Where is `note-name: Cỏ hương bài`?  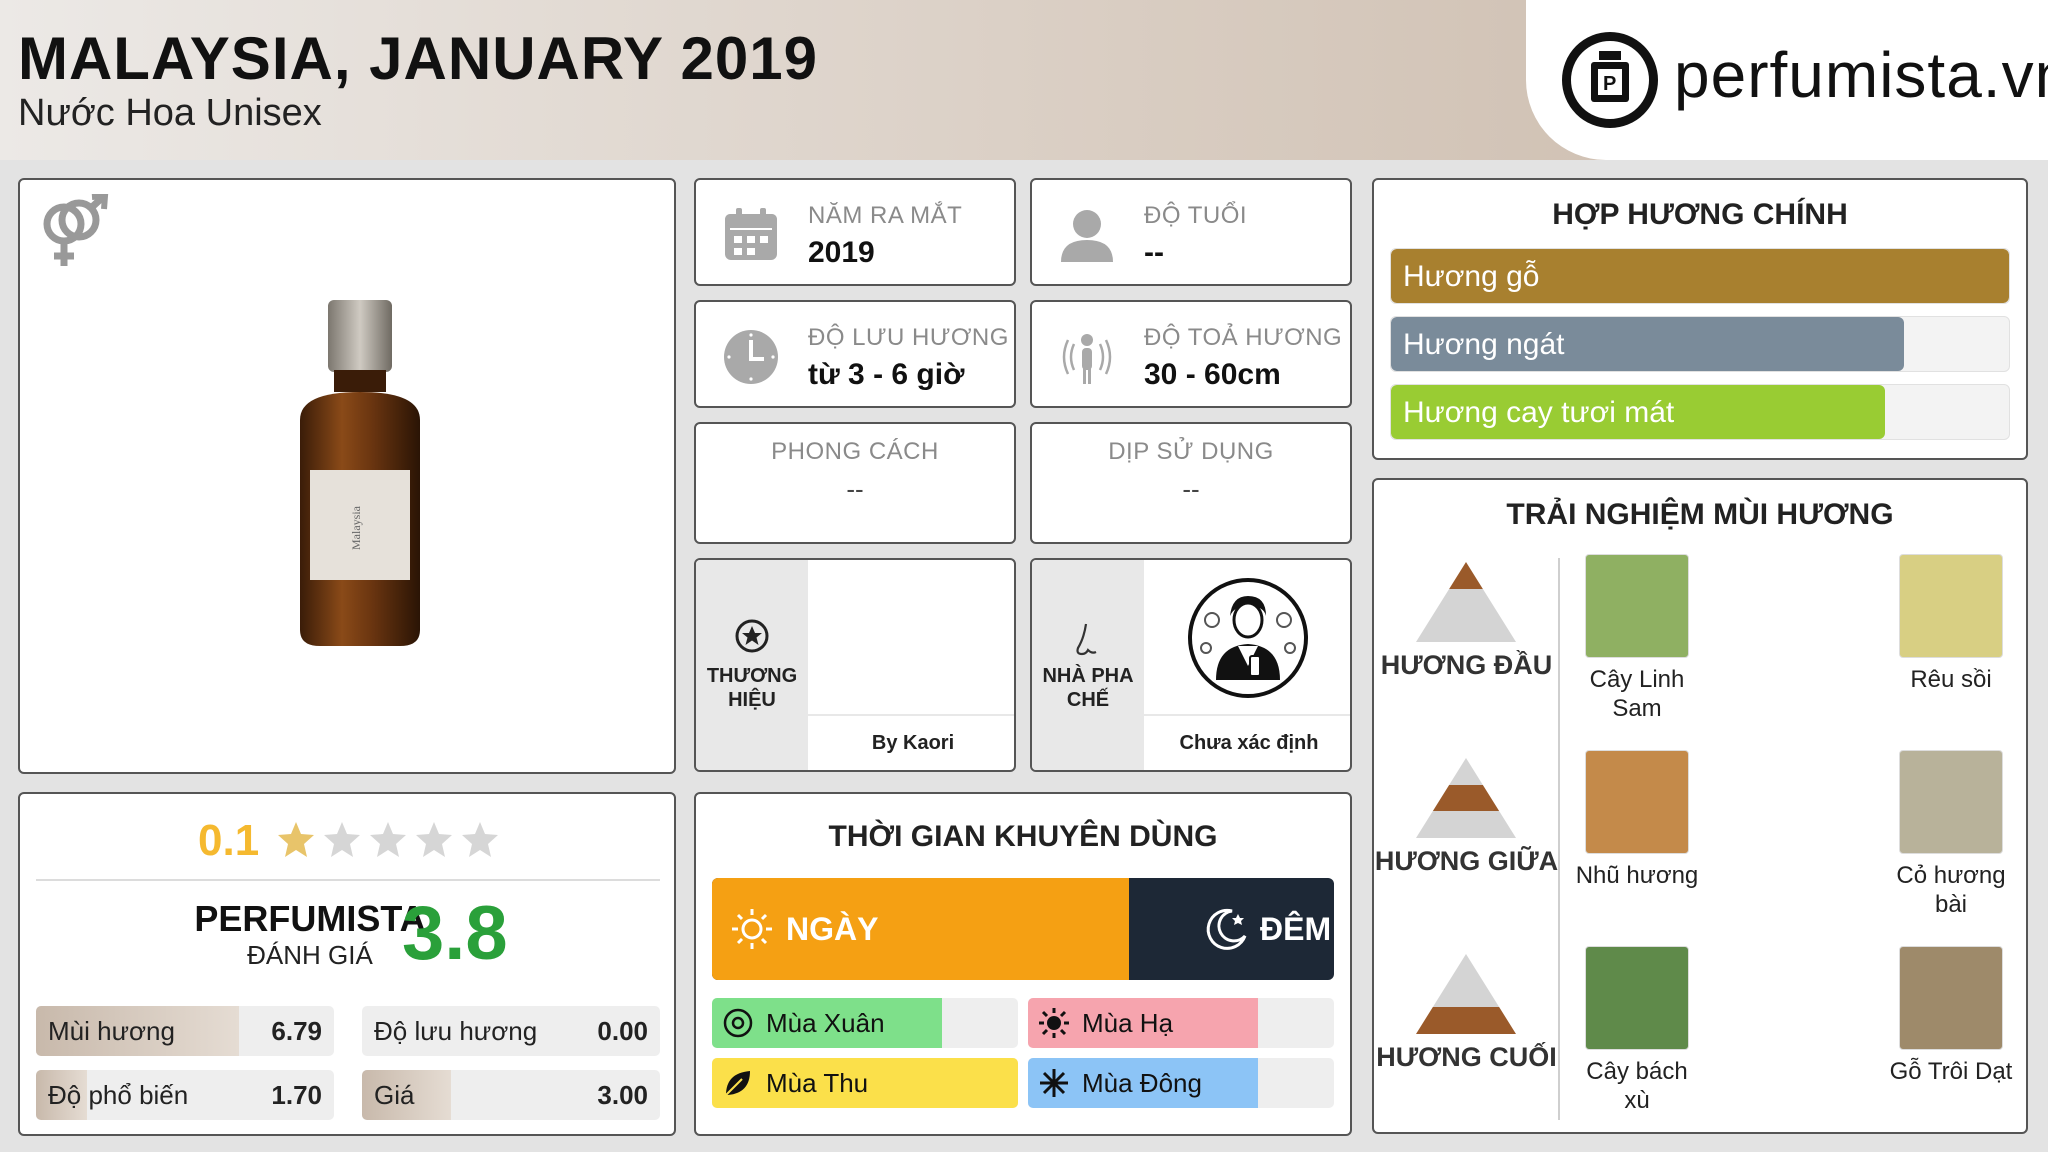 note-name: Cỏ hương bài is located at coordinates (1951, 890).